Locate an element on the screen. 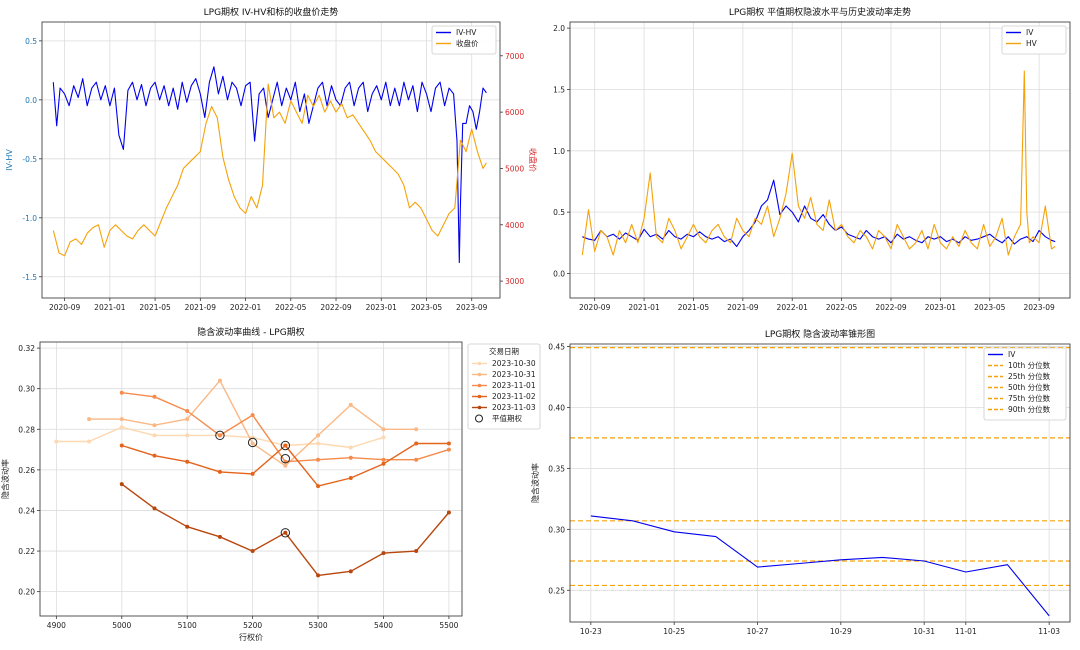 This screenshot has width=1080, height=650. x-tick-label: 11-03 is located at coordinates (1049, 631).